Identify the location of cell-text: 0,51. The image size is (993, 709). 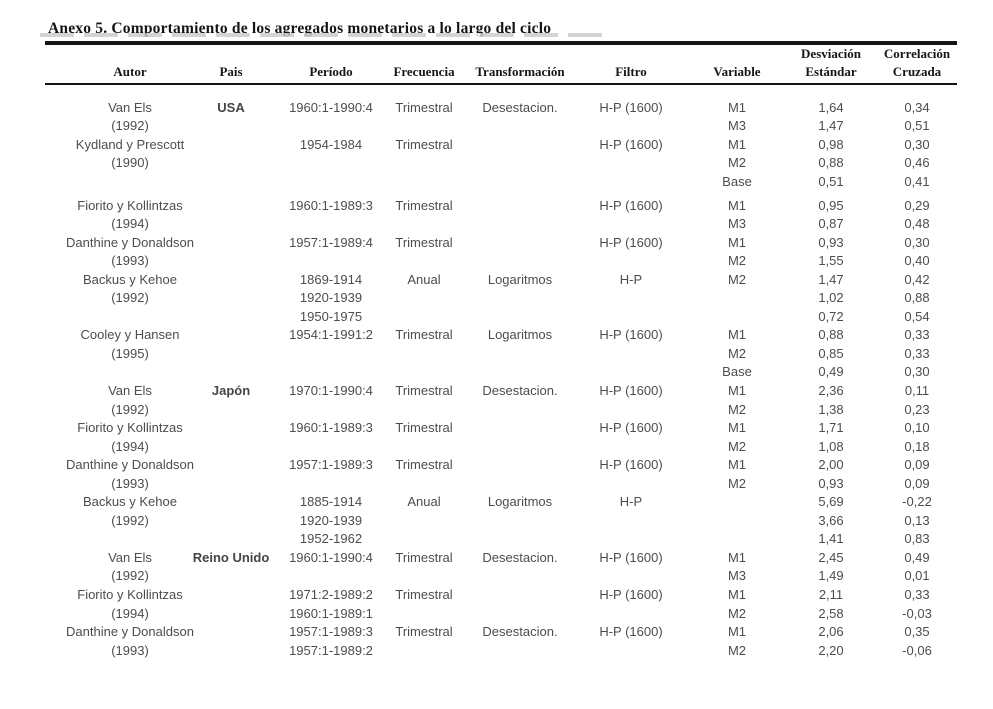
(831, 181).